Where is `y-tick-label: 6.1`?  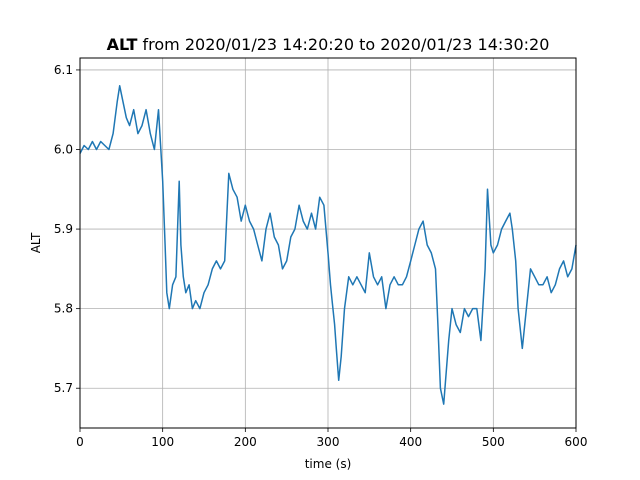 y-tick-label: 6.1 is located at coordinates (63, 70).